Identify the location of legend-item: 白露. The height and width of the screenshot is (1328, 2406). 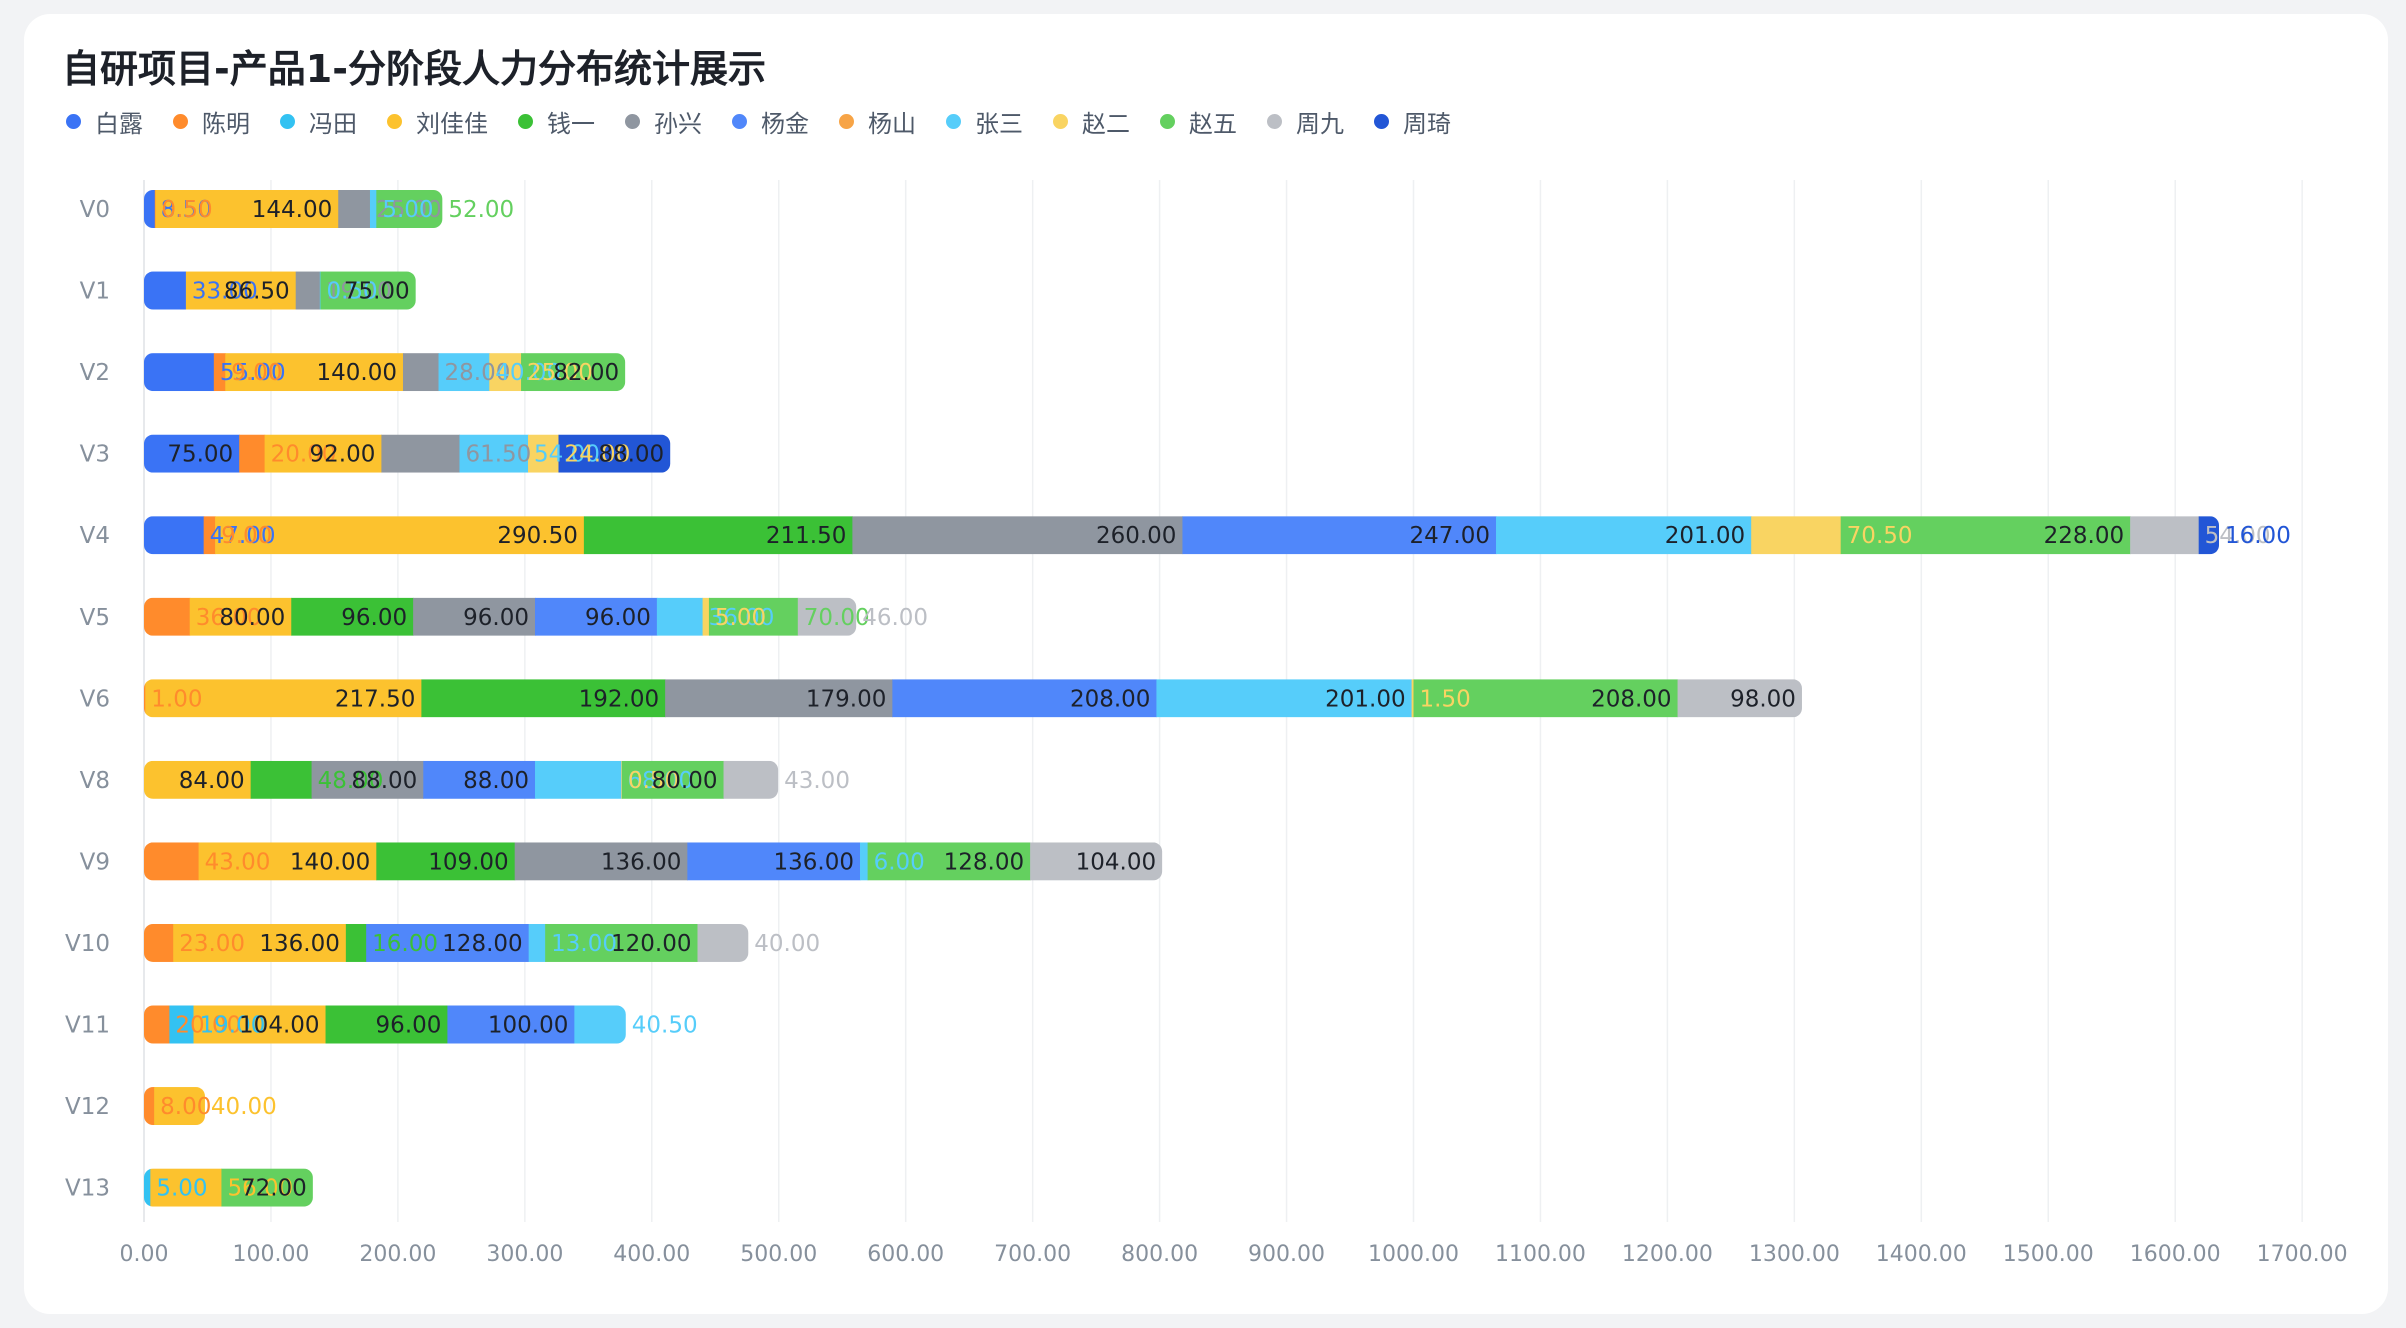
(104, 121).